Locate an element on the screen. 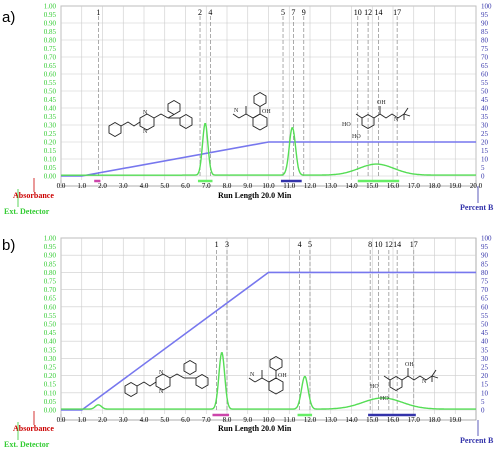 The height and width of the screenshot is (459, 500). panel-b-absorbance-trace is located at coordinates (268, 381).